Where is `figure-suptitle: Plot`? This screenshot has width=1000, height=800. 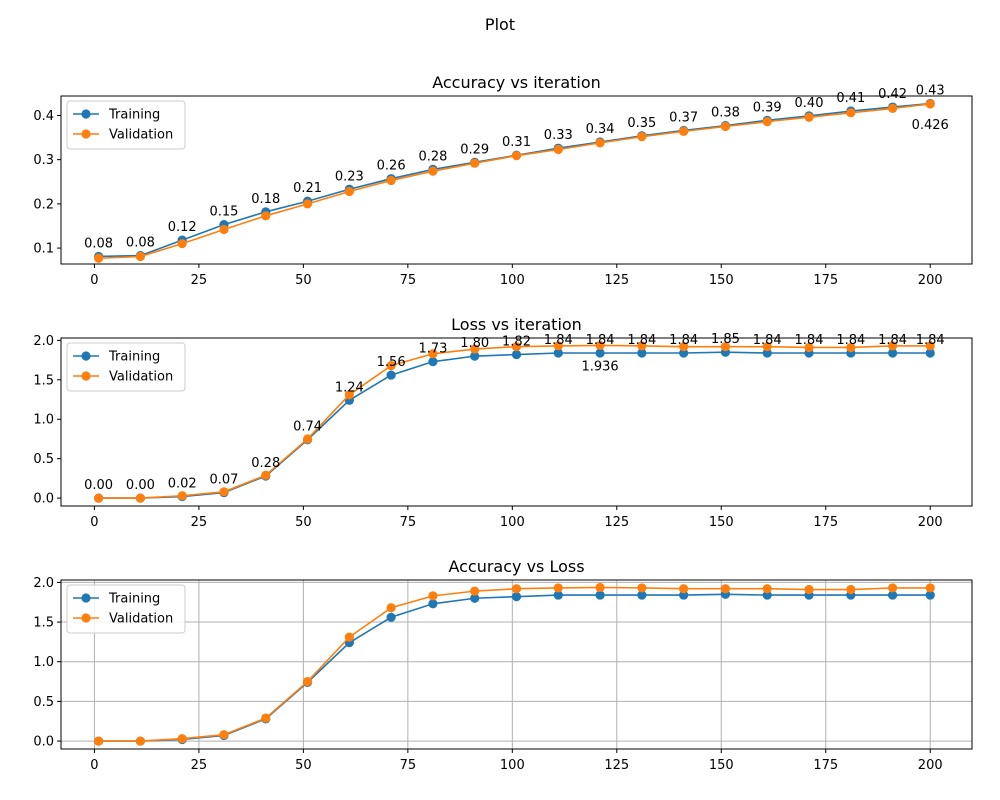 figure-suptitle: Plot is located at coordinates (500, 24).